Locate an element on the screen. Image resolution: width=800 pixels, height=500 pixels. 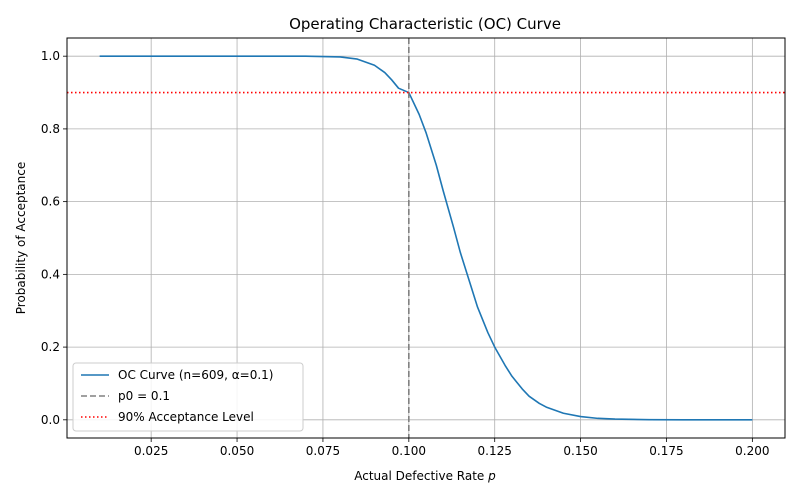
legend-label-oc-curve: OC Curve (n=609, α=0.1) is located at coordinates (195, 375).